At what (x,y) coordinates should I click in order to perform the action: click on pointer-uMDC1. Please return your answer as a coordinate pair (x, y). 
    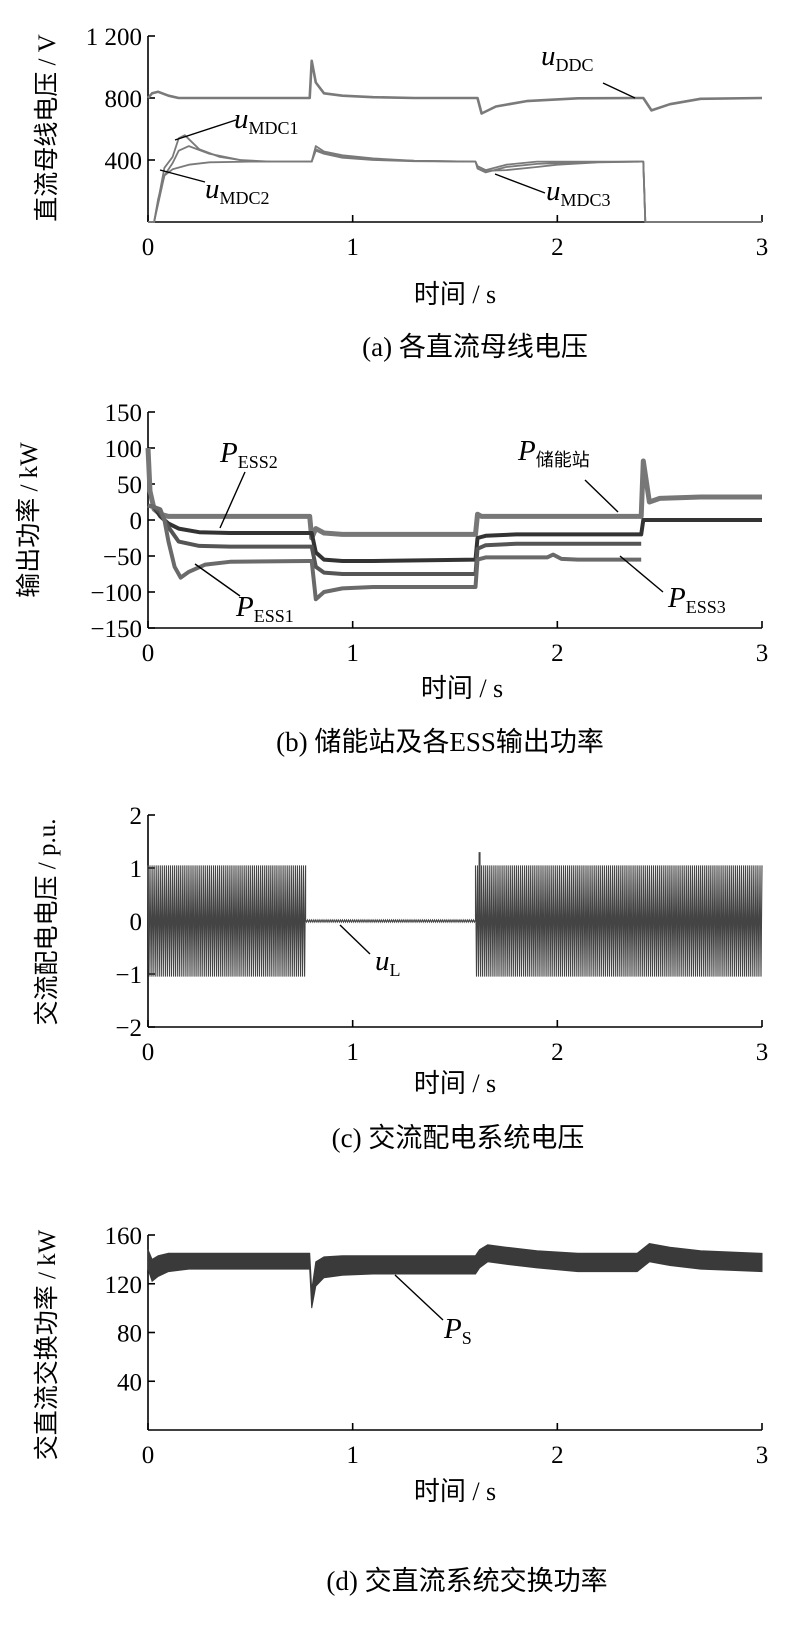
    Looking at the image, I should click on (205, 130).